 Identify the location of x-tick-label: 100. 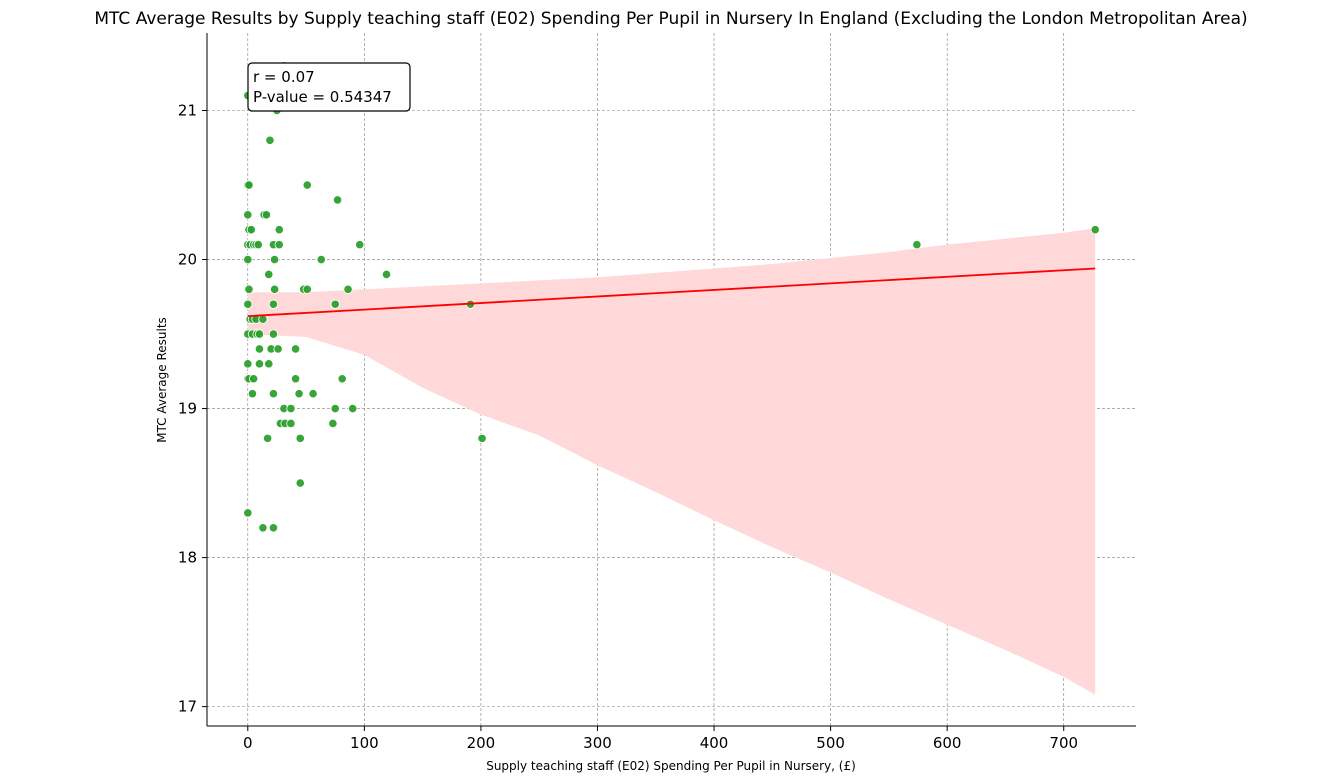
(364, 743).